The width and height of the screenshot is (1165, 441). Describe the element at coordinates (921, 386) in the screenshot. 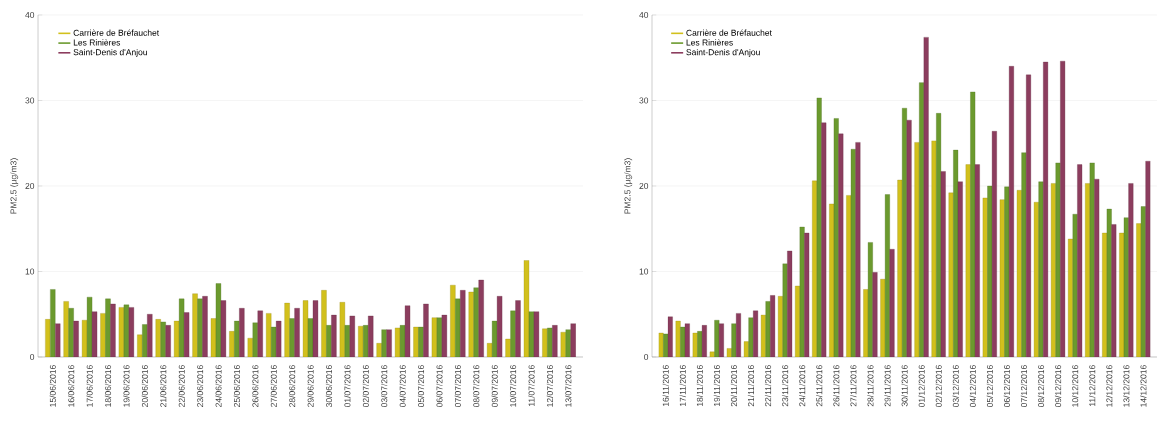

I see `x-tick-label: 01/12/2016` at that location.